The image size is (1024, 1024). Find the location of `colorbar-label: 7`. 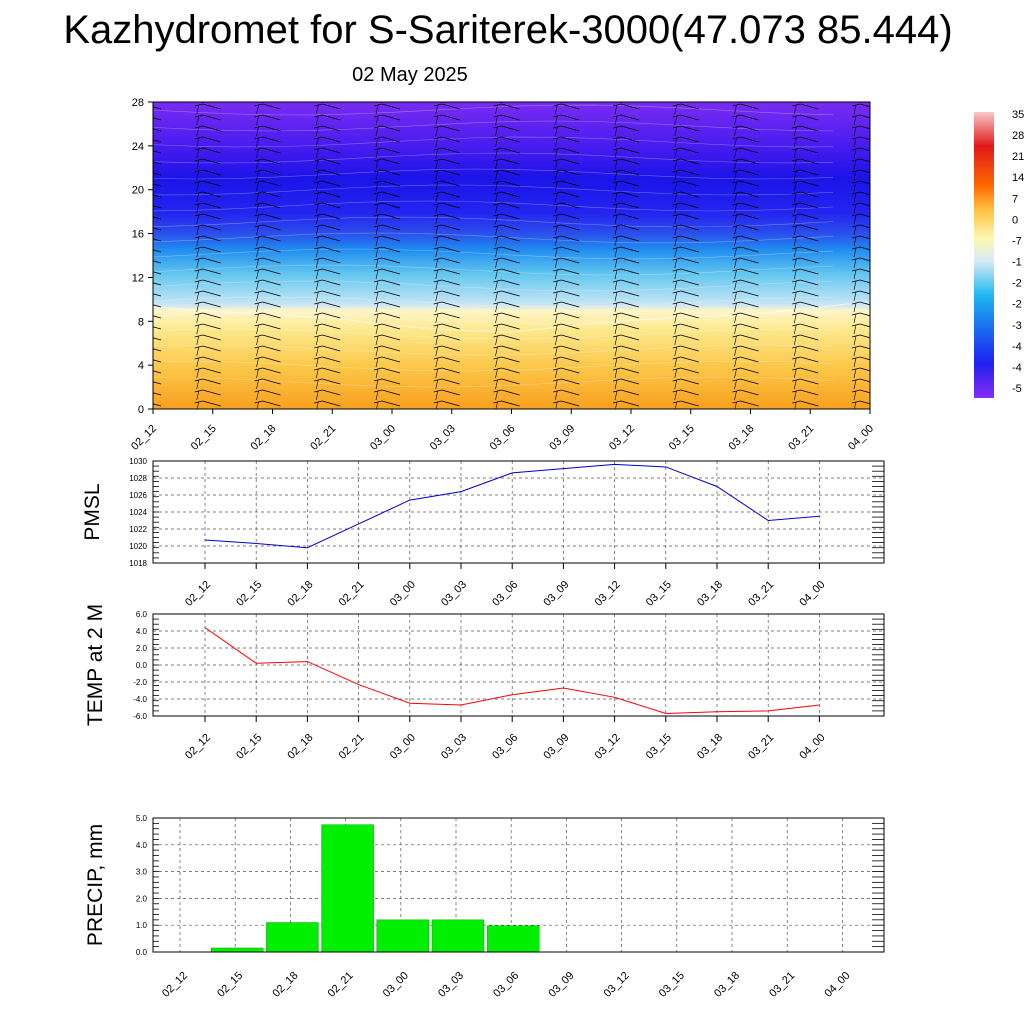

colorbar-label: 7 is located at coordinates (1015, 199).